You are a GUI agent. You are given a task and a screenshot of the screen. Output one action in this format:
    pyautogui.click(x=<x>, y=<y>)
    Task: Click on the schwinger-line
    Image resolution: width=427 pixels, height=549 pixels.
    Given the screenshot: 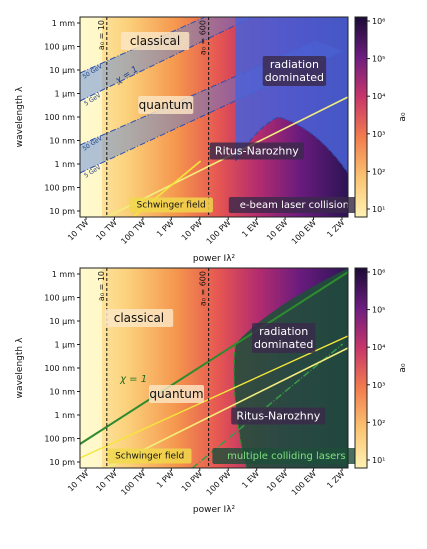 What is the action you would take?
    pyautogui.click(x=214, y=397)
    